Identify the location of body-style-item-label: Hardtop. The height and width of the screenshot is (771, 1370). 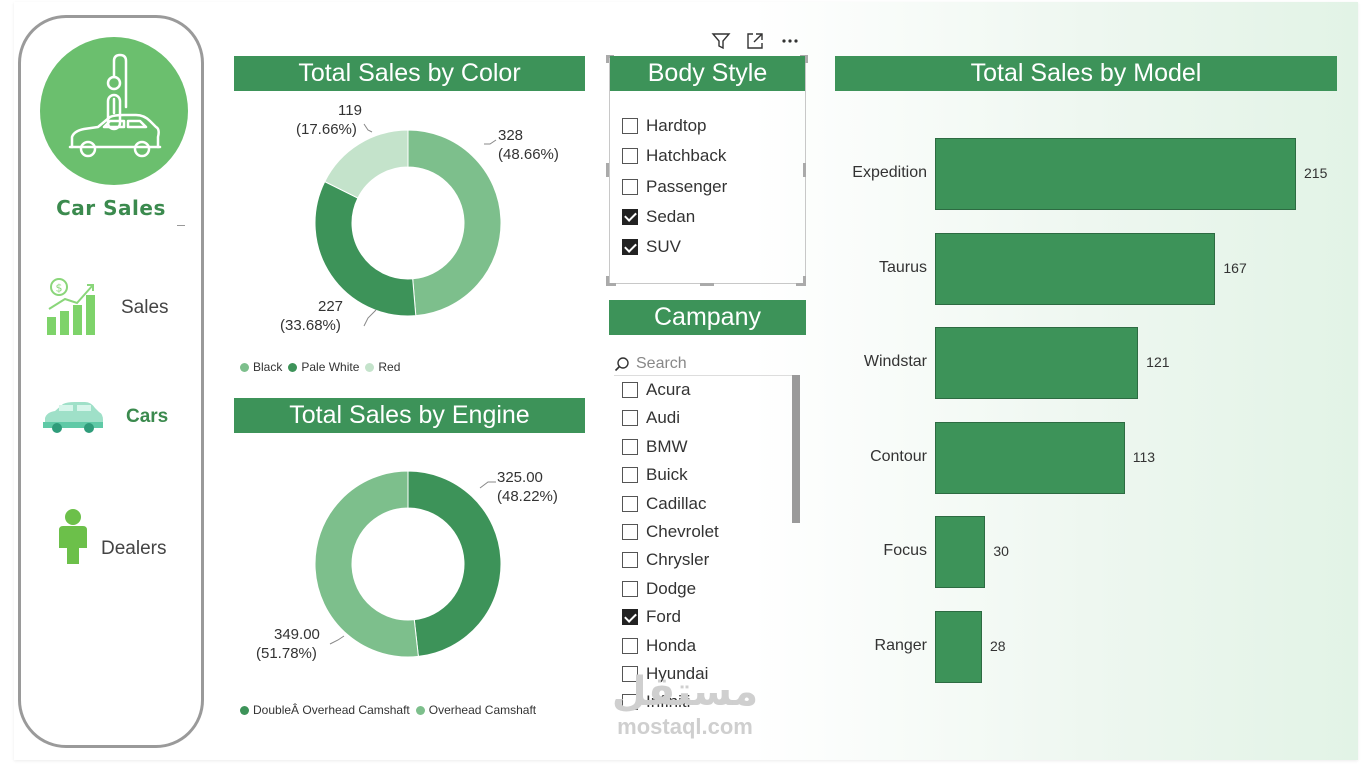
(676, 125).